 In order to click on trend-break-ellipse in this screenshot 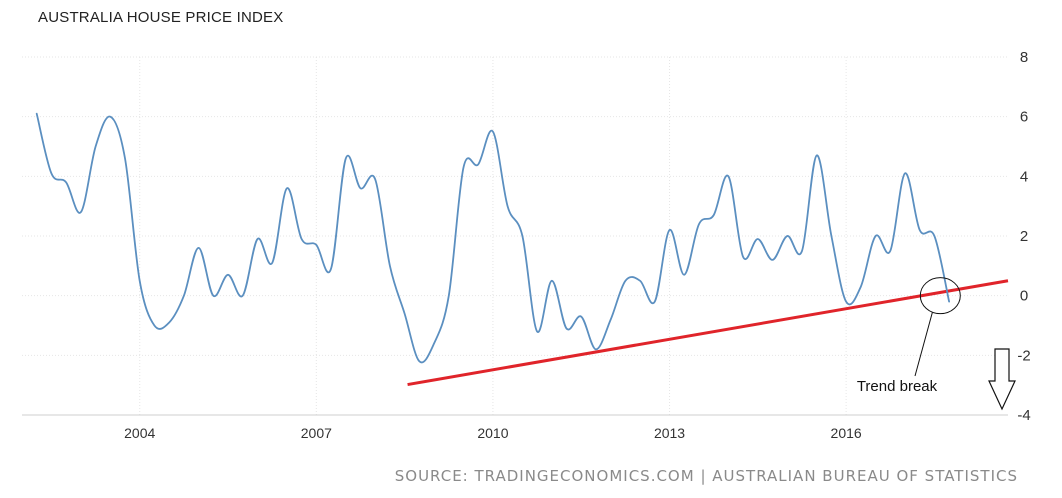, I will do `click(940, 296)`.